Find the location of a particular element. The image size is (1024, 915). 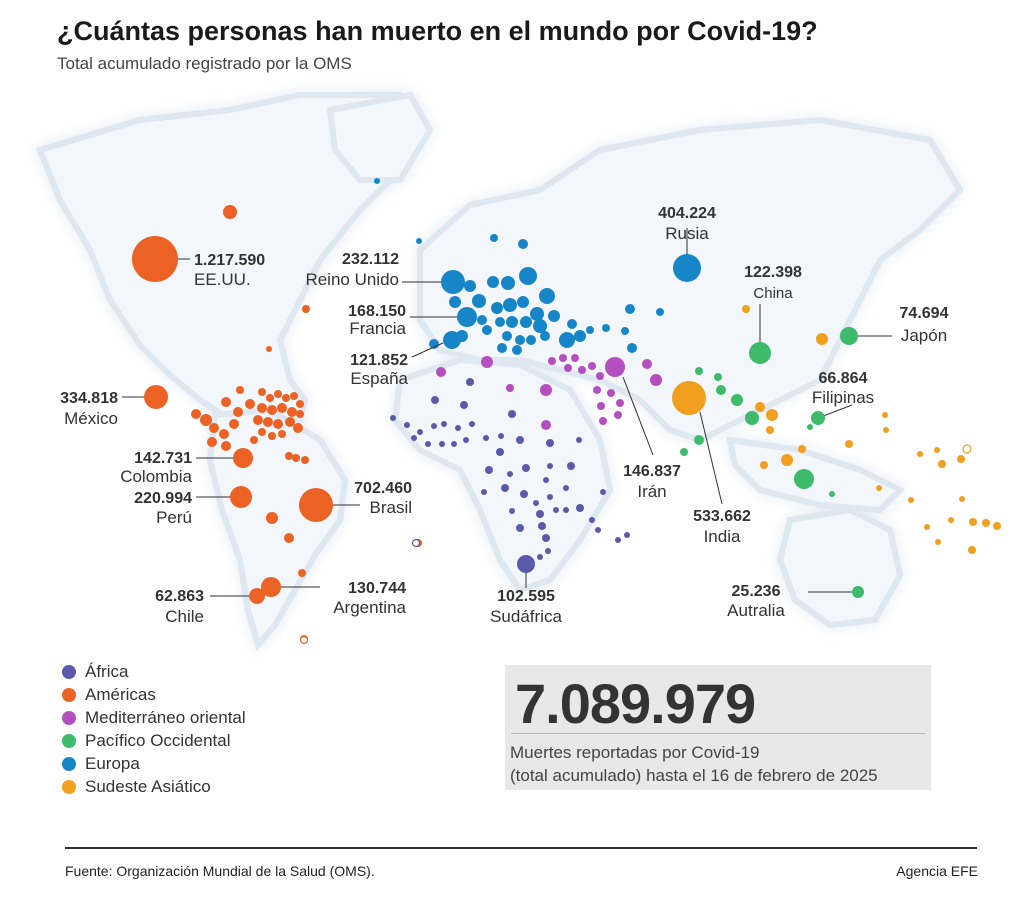

south-america-shape is located at coordinates (277, 529).